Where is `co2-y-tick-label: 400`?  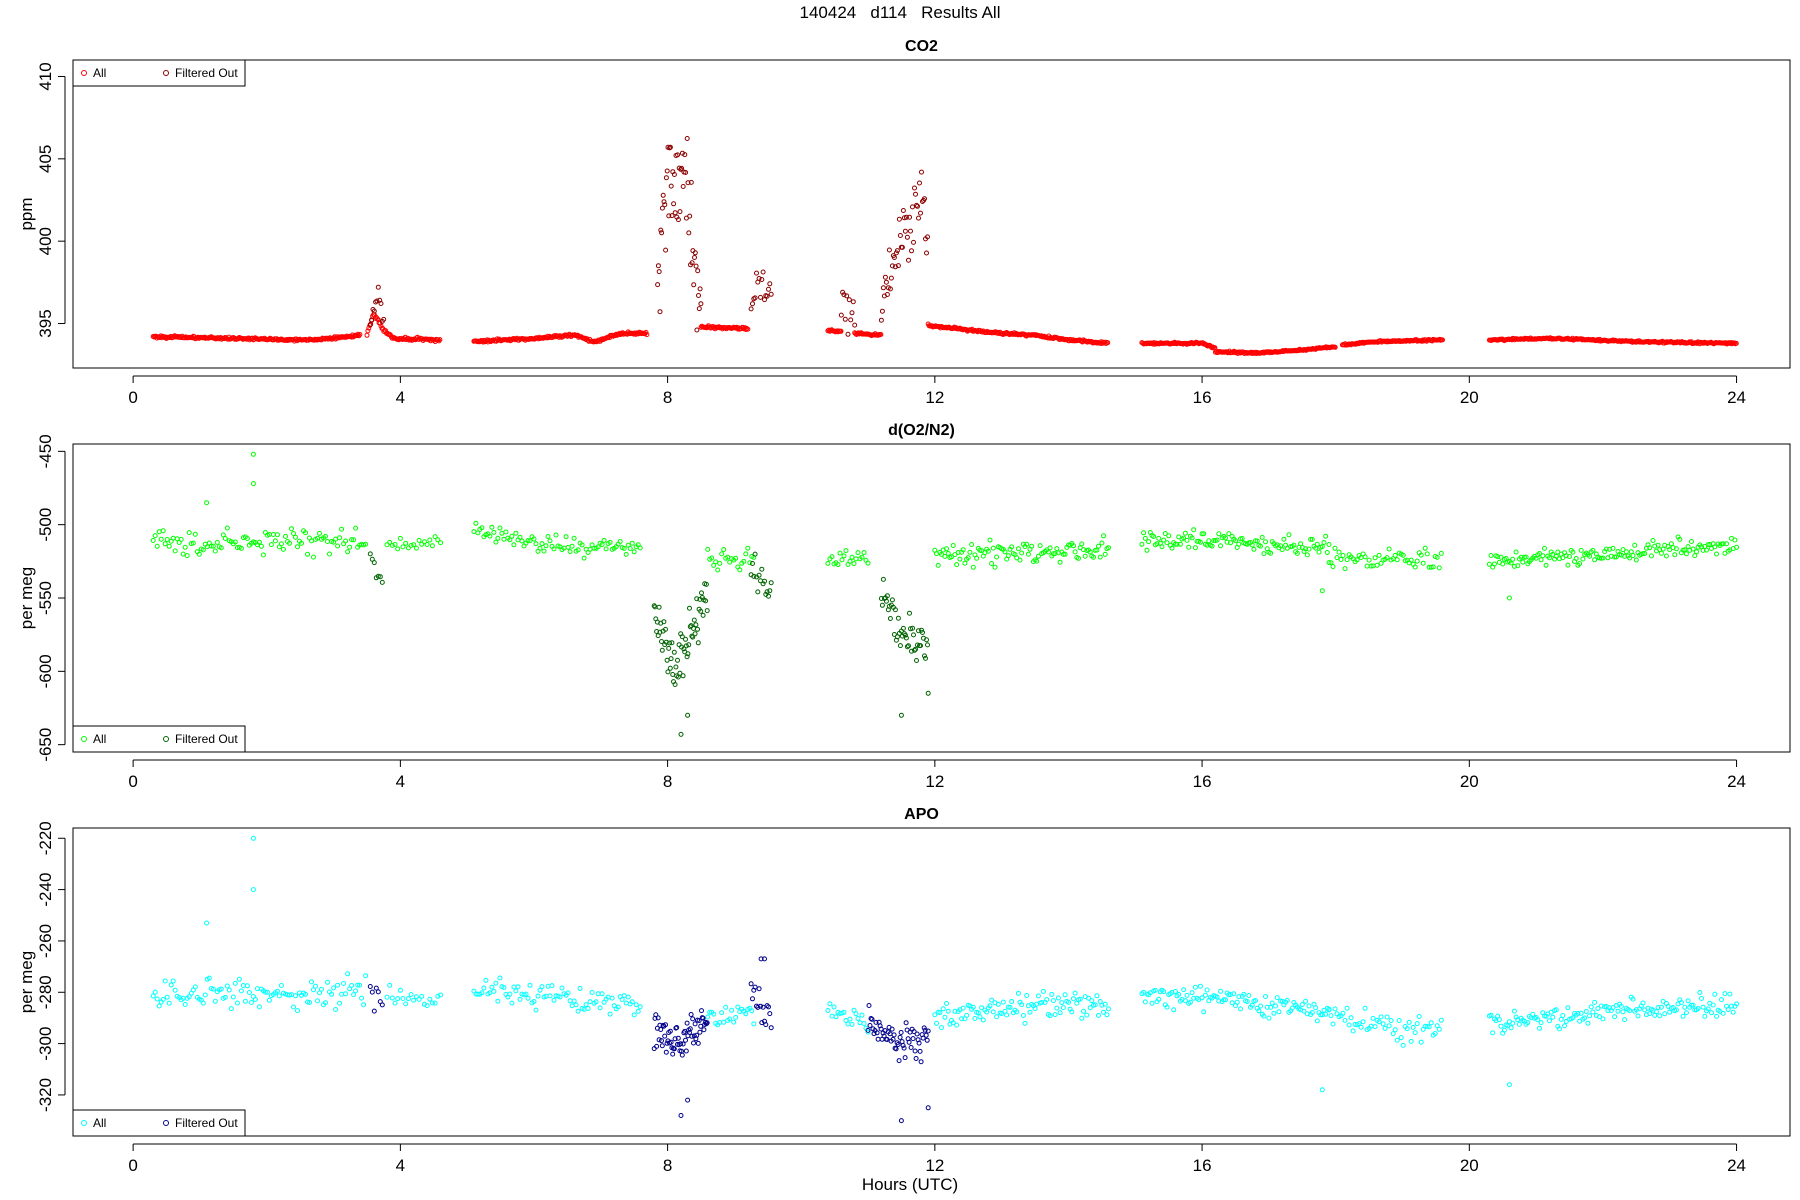 co2-y-tick-label: 400 is located at coordinates (45, 241).